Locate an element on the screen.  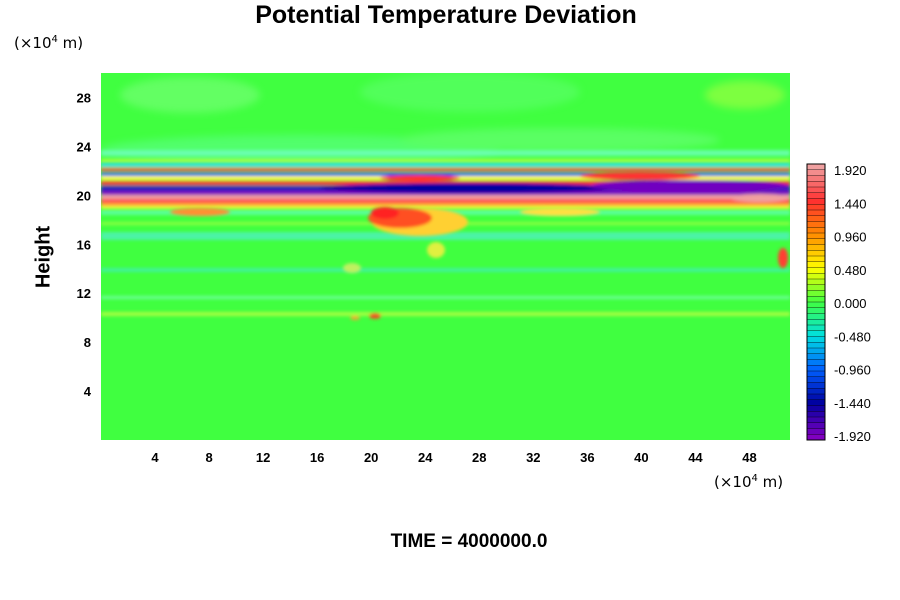
colorbar-tick-label: 1.440 is located at coordinates (850, 203).